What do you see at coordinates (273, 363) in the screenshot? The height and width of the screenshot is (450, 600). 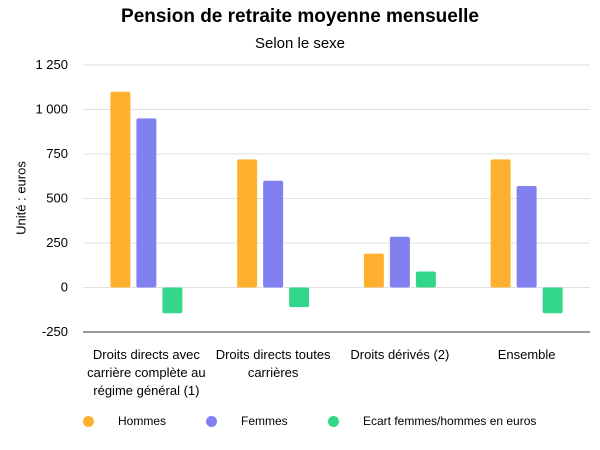 I see `x-category-label: Droits directs toutes carrières` at bounding box center [273, 363].